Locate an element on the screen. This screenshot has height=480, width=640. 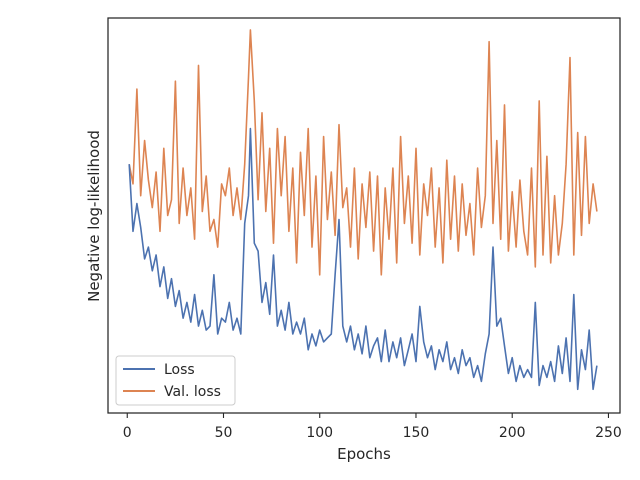
y-axis-label: Negative log-likelihood is located at coordinates (94, 216).